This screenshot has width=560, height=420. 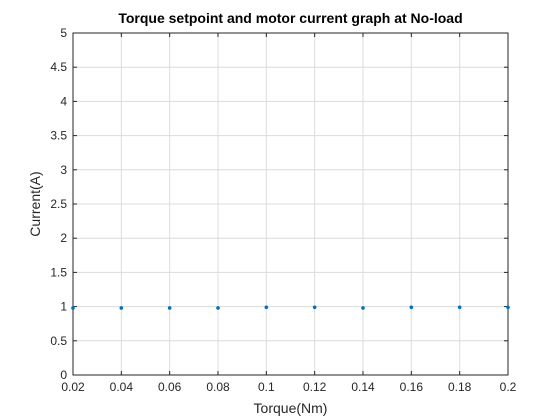 What do you see at coordinates (412, 387) in the screenshot?
I see `x-tick-label: 0.16` at bounding box center [412, 387].